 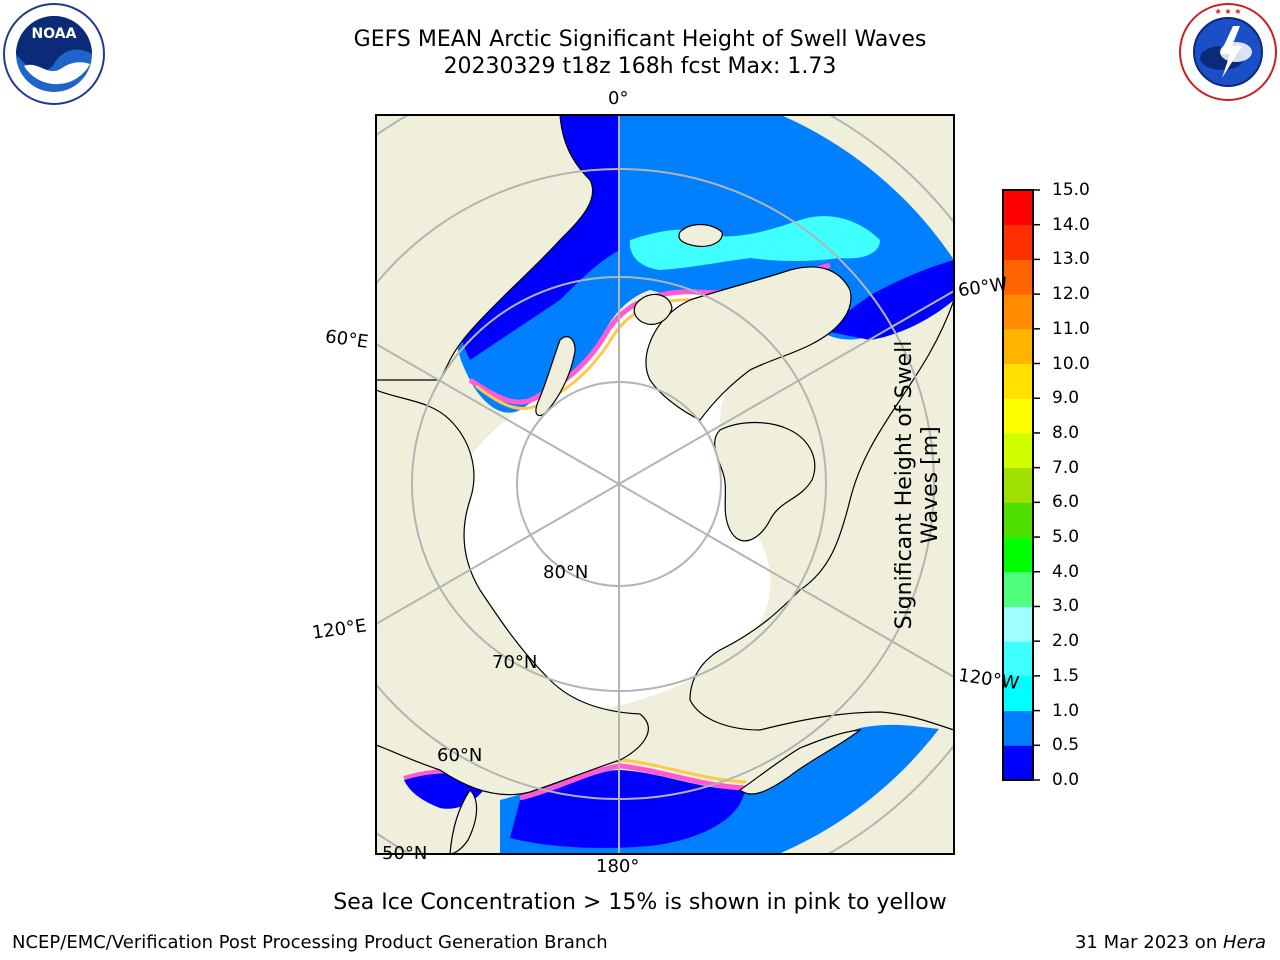 What do you see at coordinates (405, 853) in the screenshot?
I see `lat-label-50: 50°N` at bounding box center [405, 853].